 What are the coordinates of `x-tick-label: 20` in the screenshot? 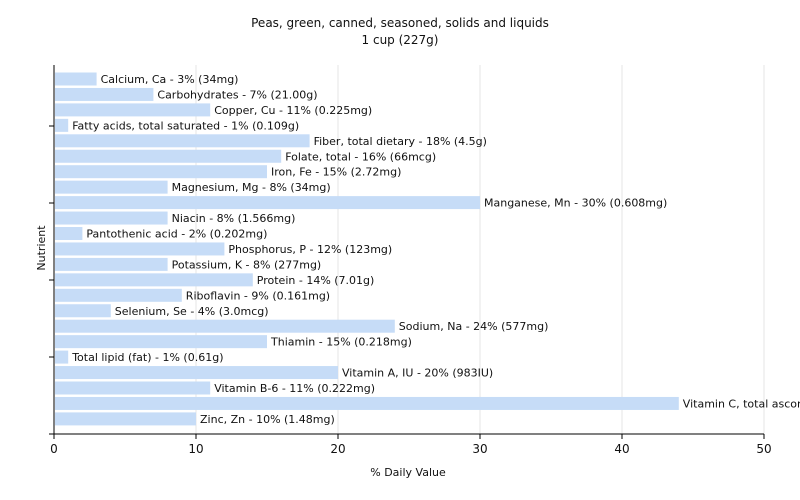 It's located at (337, 449).